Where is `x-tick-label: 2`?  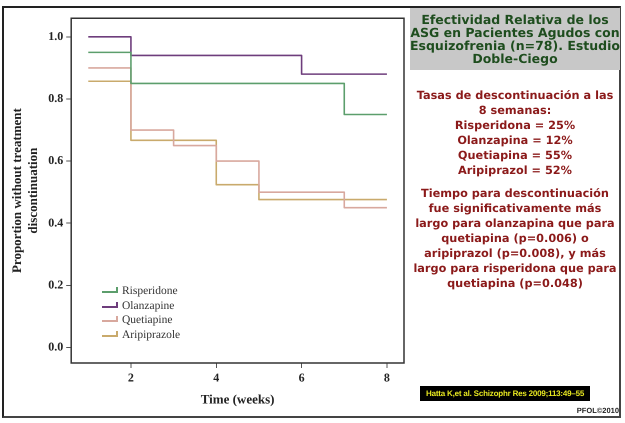
x-tick-label: 2 is located at coordinates (131, 377).